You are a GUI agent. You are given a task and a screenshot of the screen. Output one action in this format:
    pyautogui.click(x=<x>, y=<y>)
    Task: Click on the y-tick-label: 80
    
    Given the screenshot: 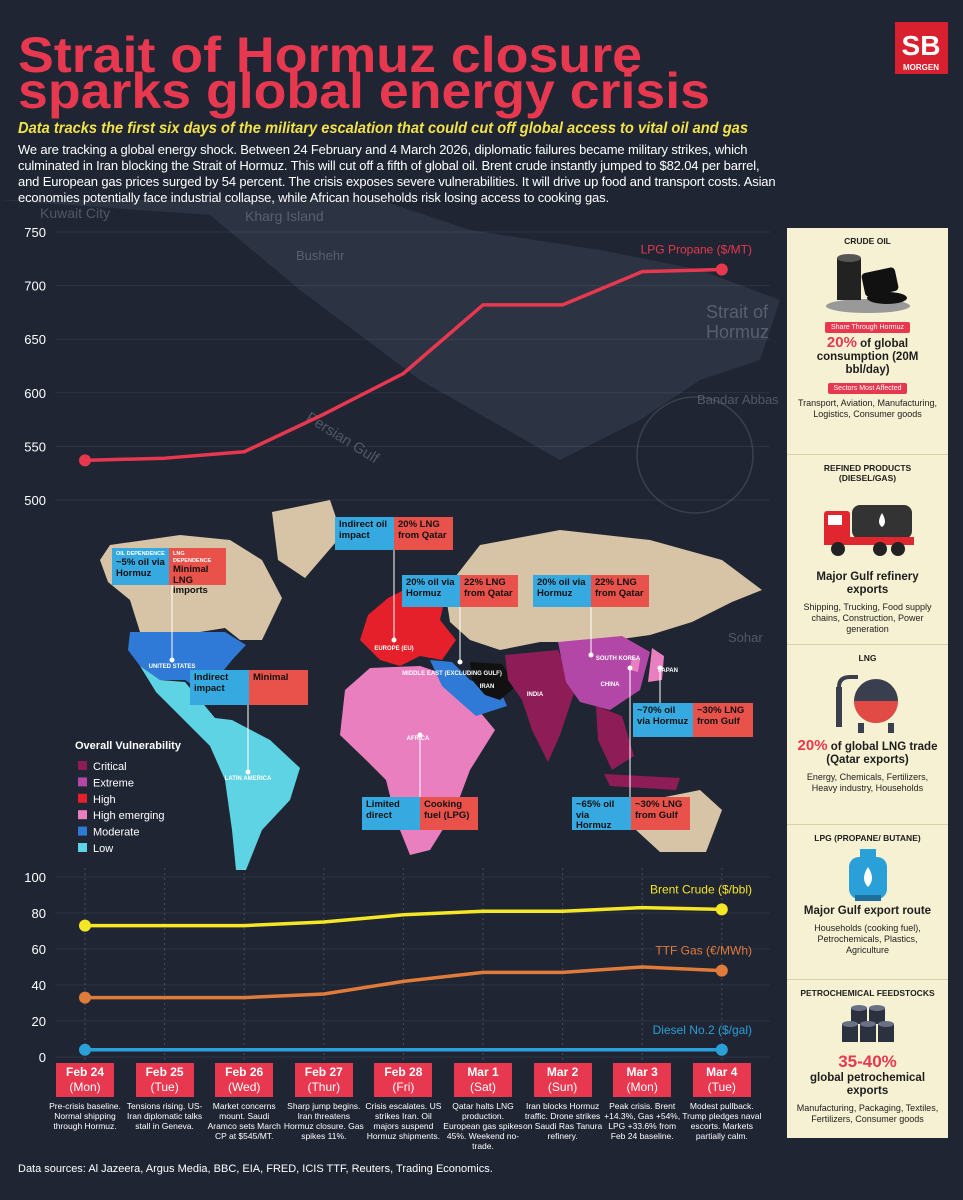 What is the action you would take?
    pyautogui.click(x=39, y=913)
    